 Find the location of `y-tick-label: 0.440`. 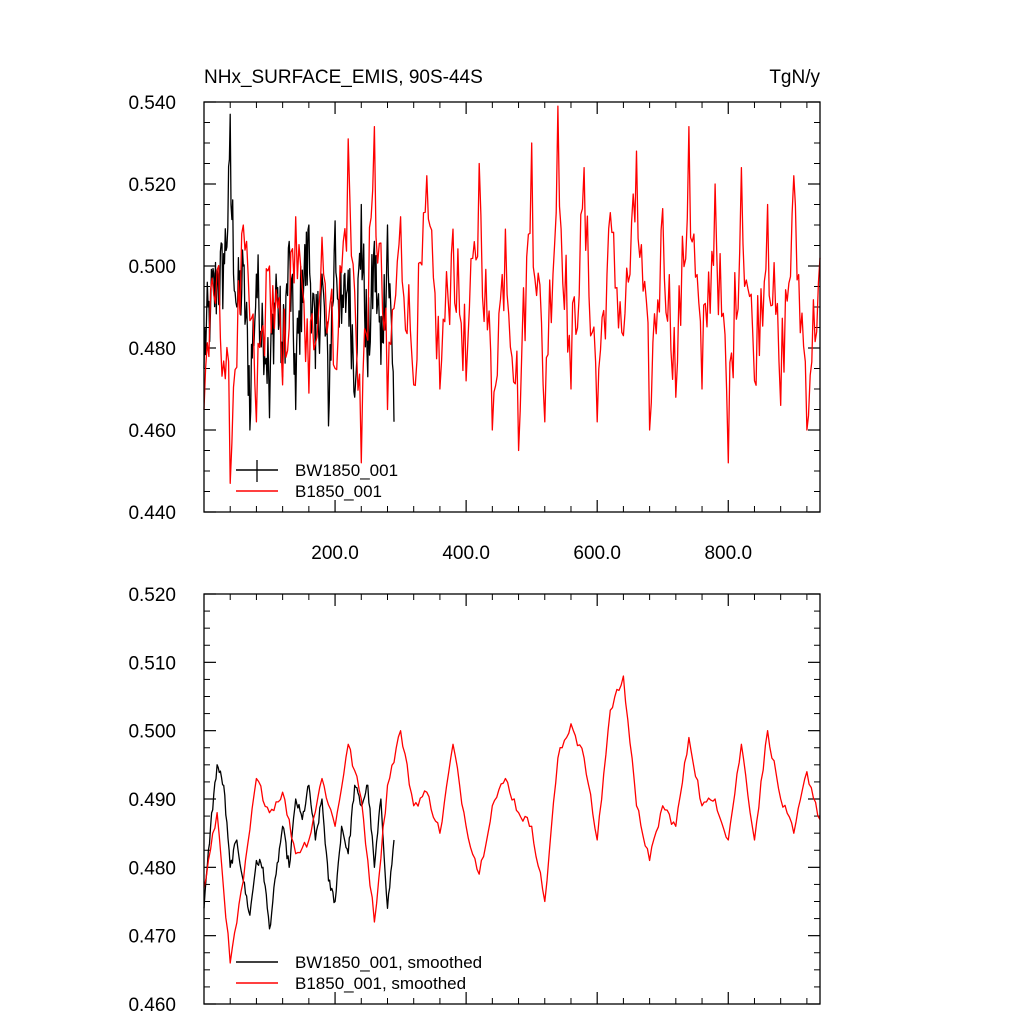

y-tick-label: 0.440 is located at coordinates (152, 513).